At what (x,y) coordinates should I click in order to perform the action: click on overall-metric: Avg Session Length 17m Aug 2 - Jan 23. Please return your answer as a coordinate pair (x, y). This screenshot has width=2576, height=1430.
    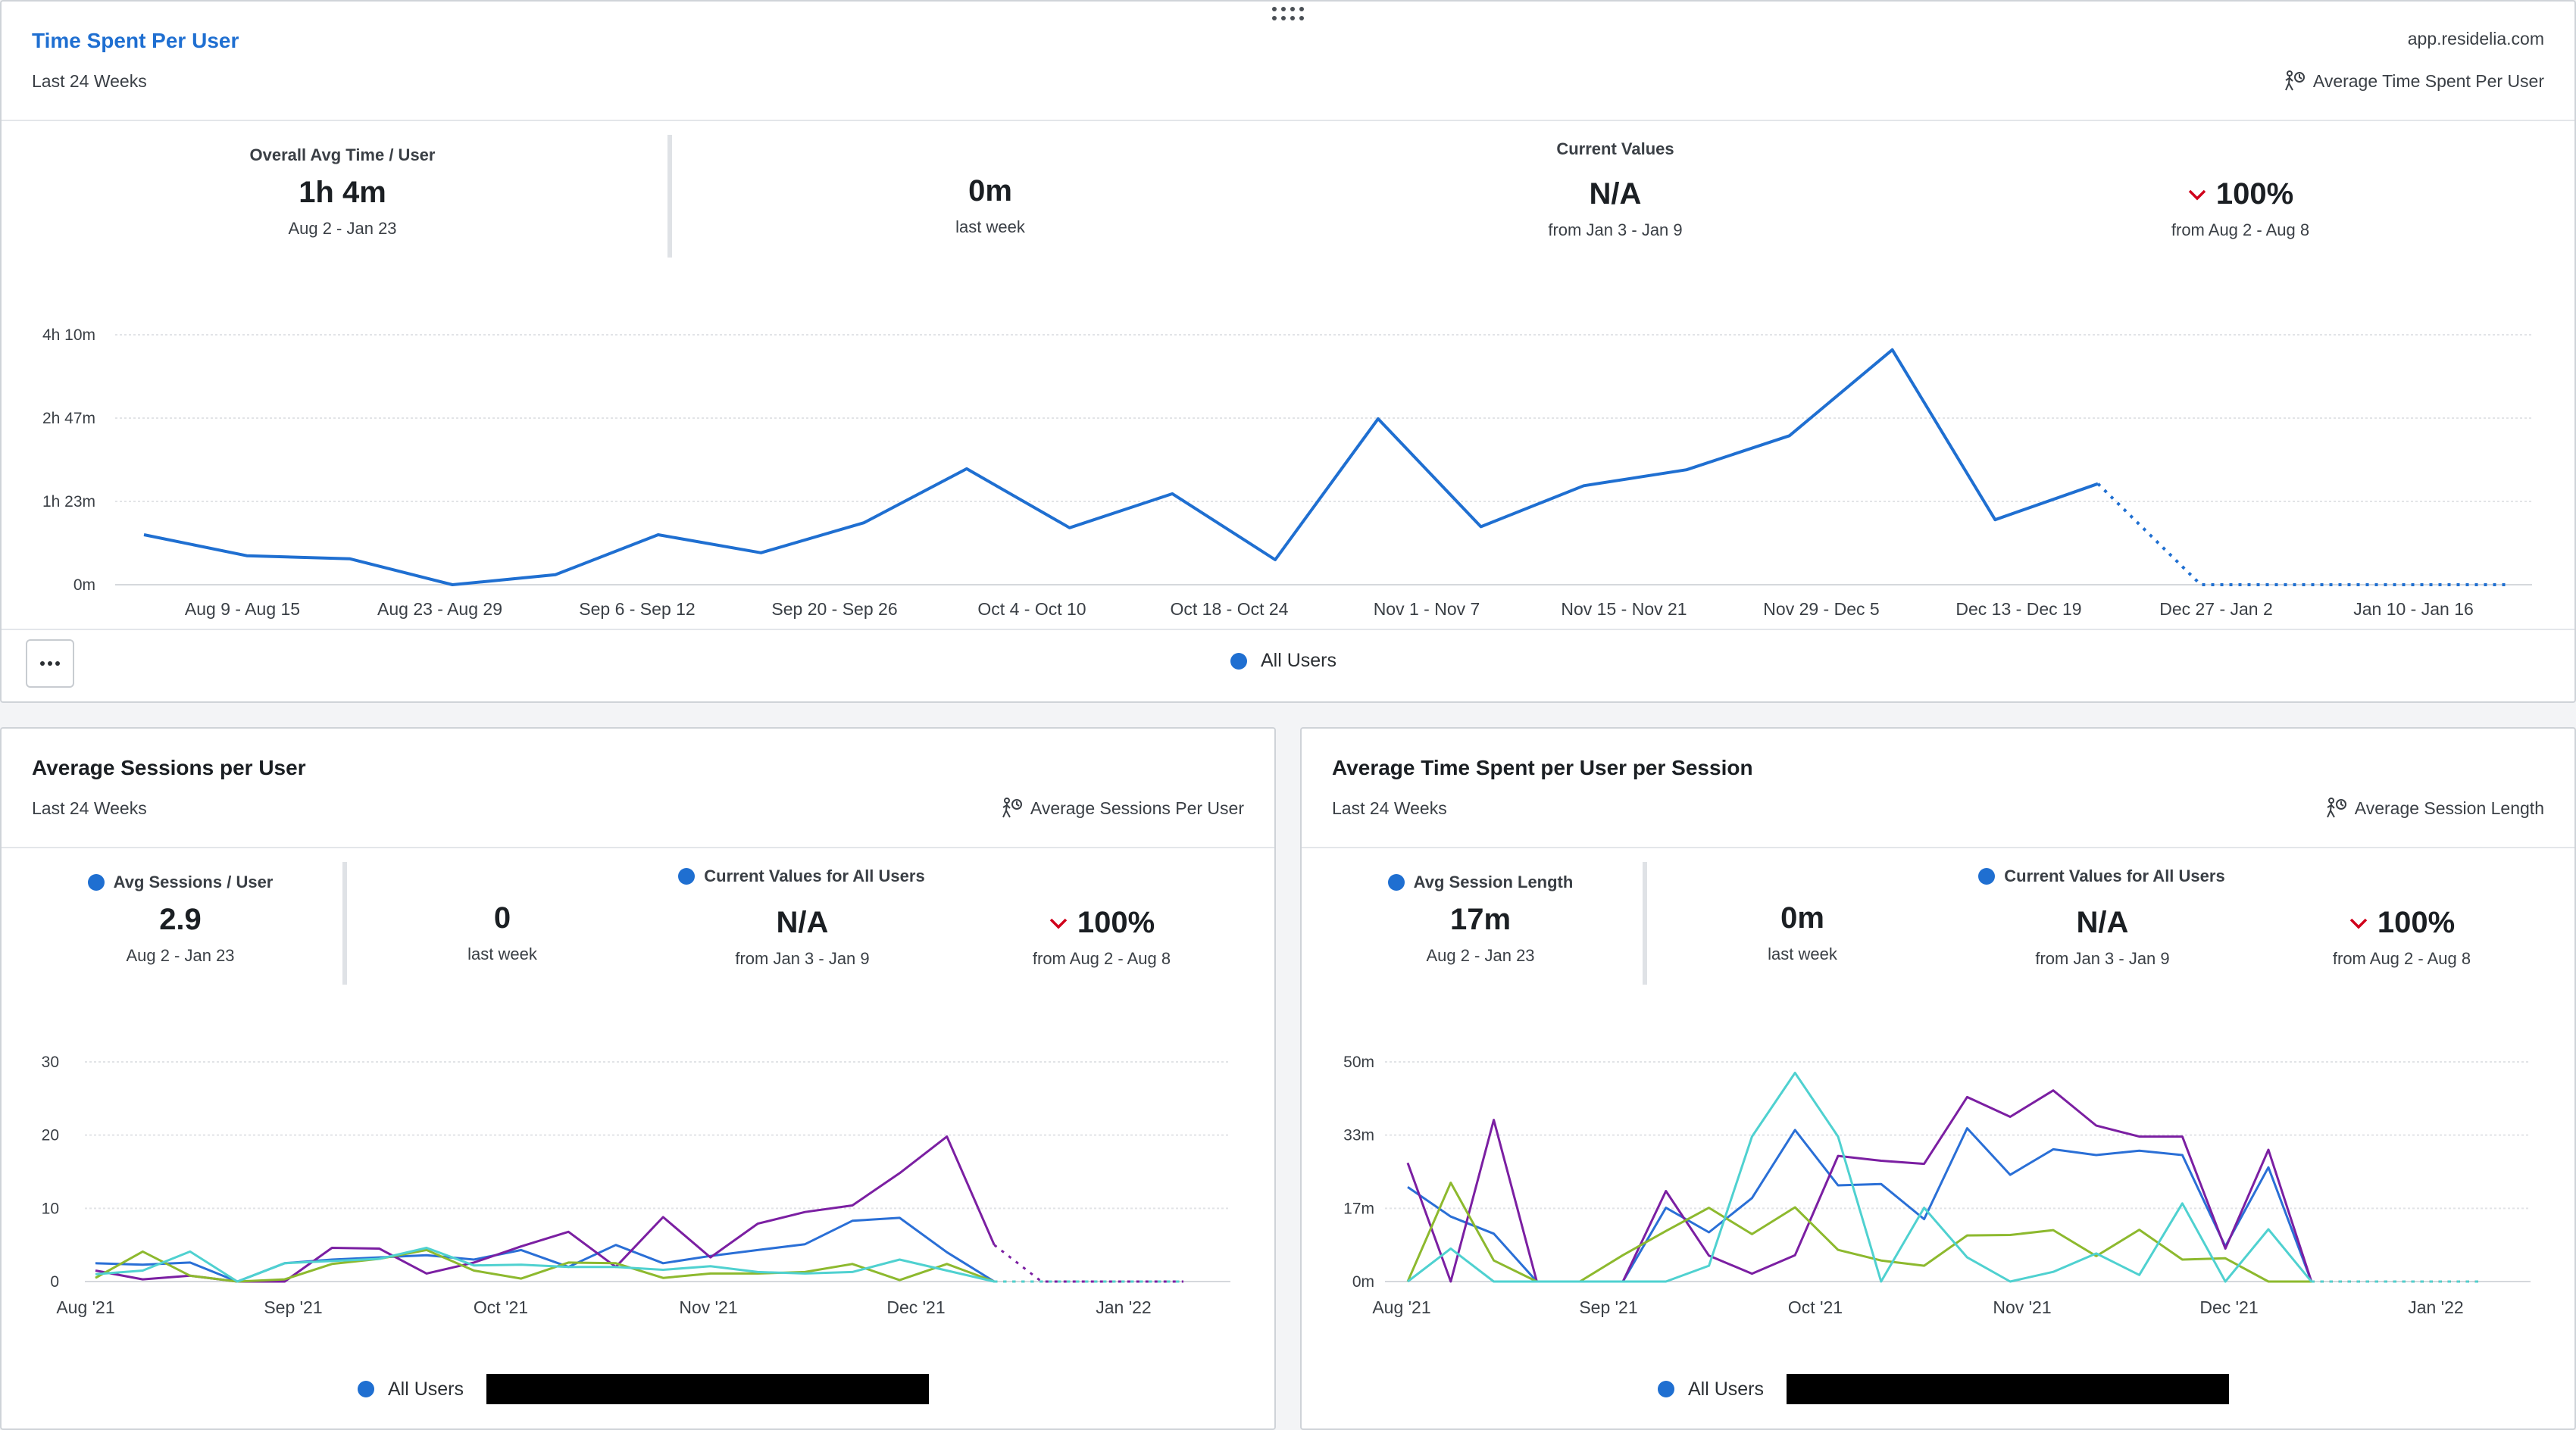
    Looking at the image, I should click on (1480, 920).